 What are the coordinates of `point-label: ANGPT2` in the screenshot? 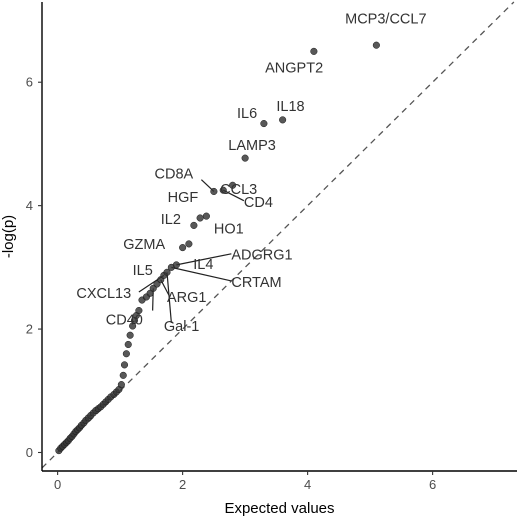 It's located at (294, 68).